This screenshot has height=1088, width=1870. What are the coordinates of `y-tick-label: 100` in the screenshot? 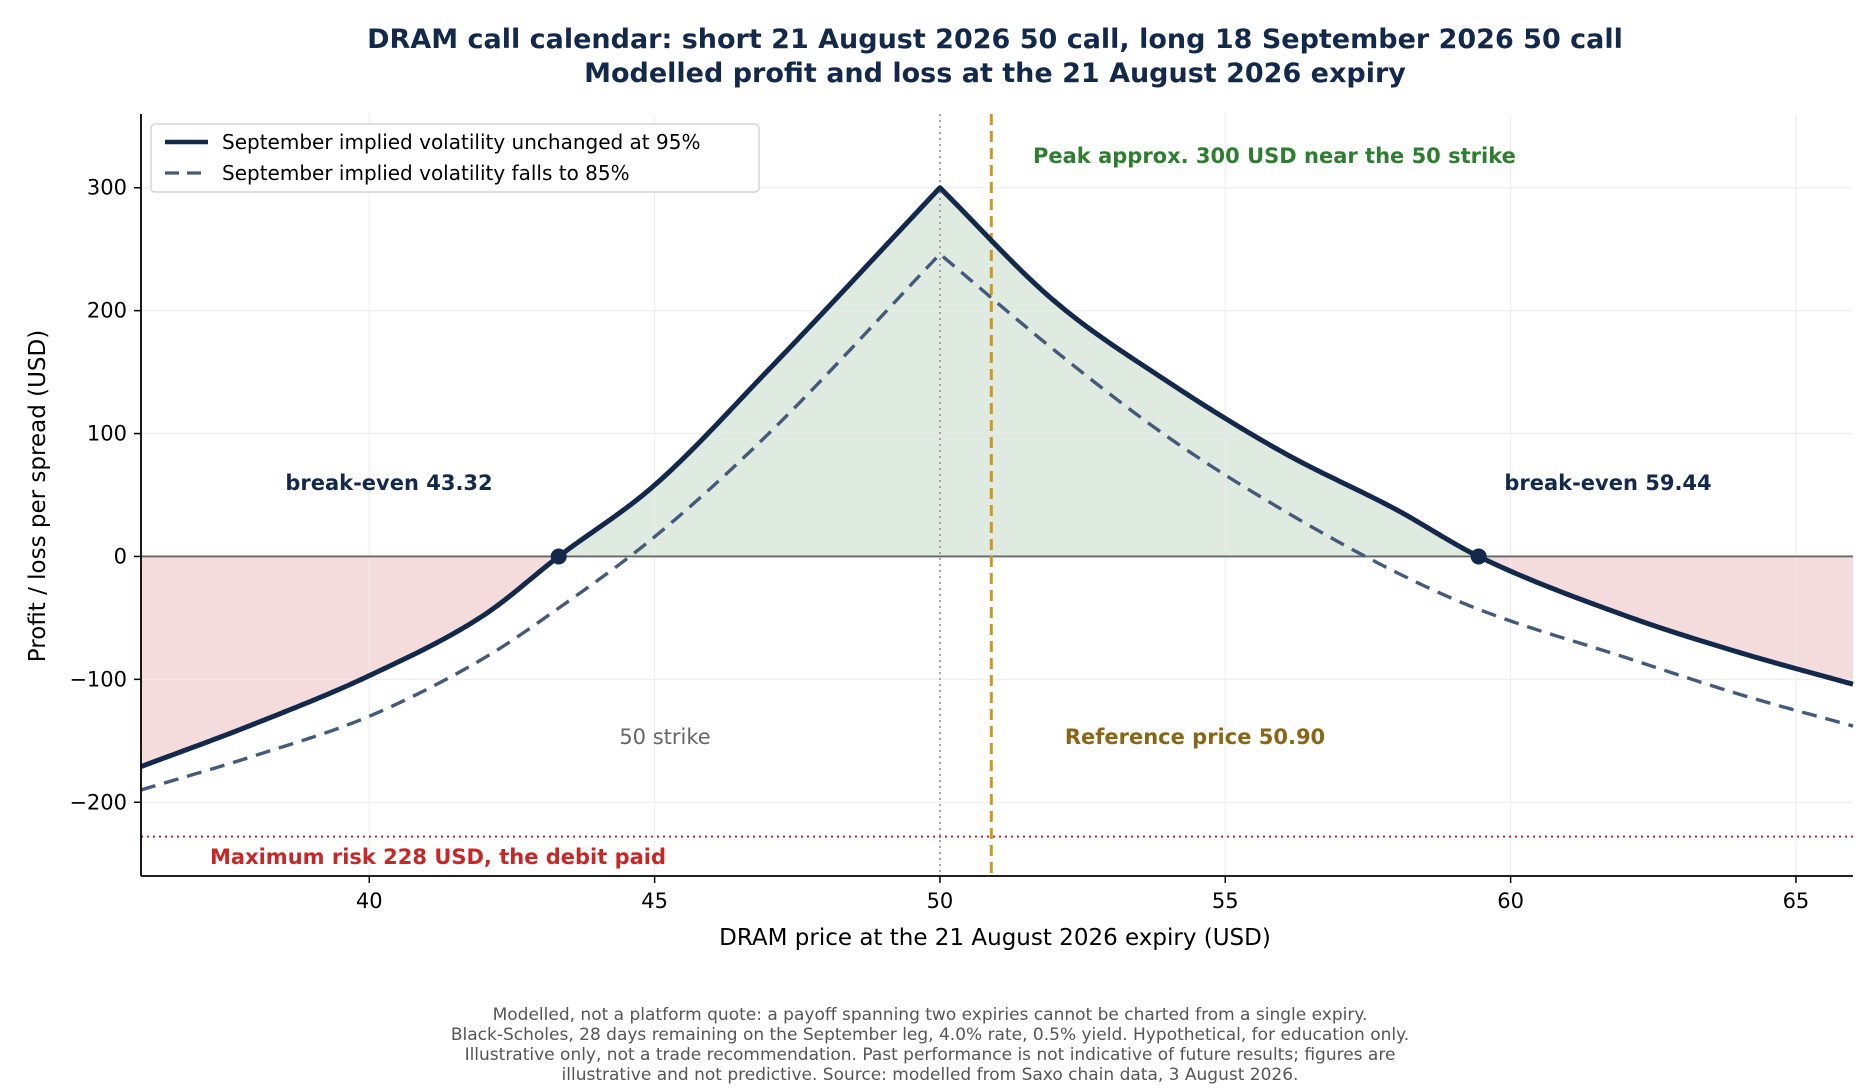 It's located at (107, 434).